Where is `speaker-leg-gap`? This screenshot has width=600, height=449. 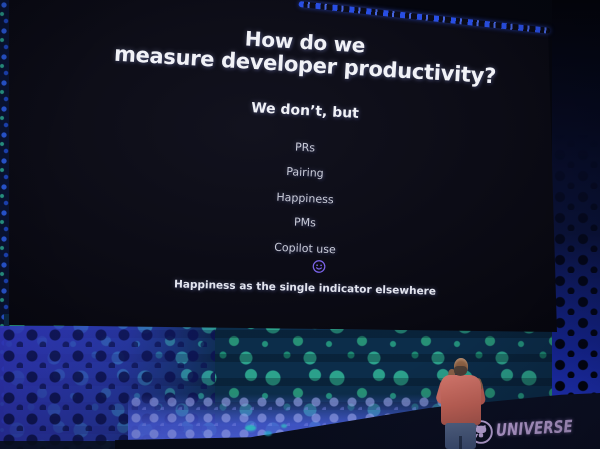 speaker-leg-gap is located at coordinates (460, 442).